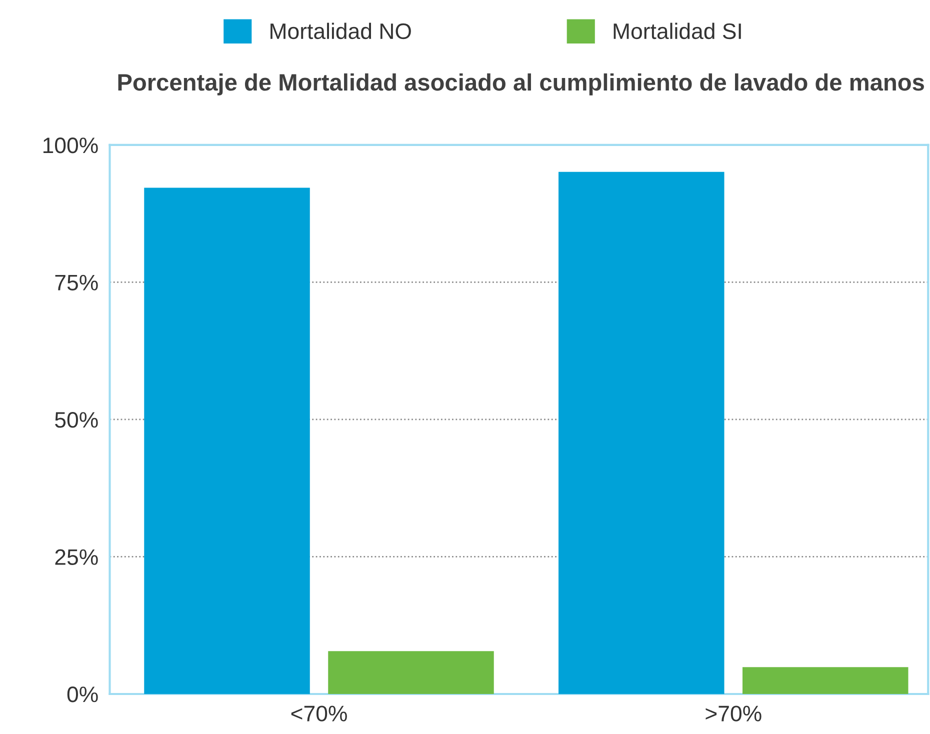 The height and width of the screenshot is (734, 930). I want to click on chart-title: Porcentaje de Mortalidad asociado al cumplimiento de lavado de manos, so click(521, 84).